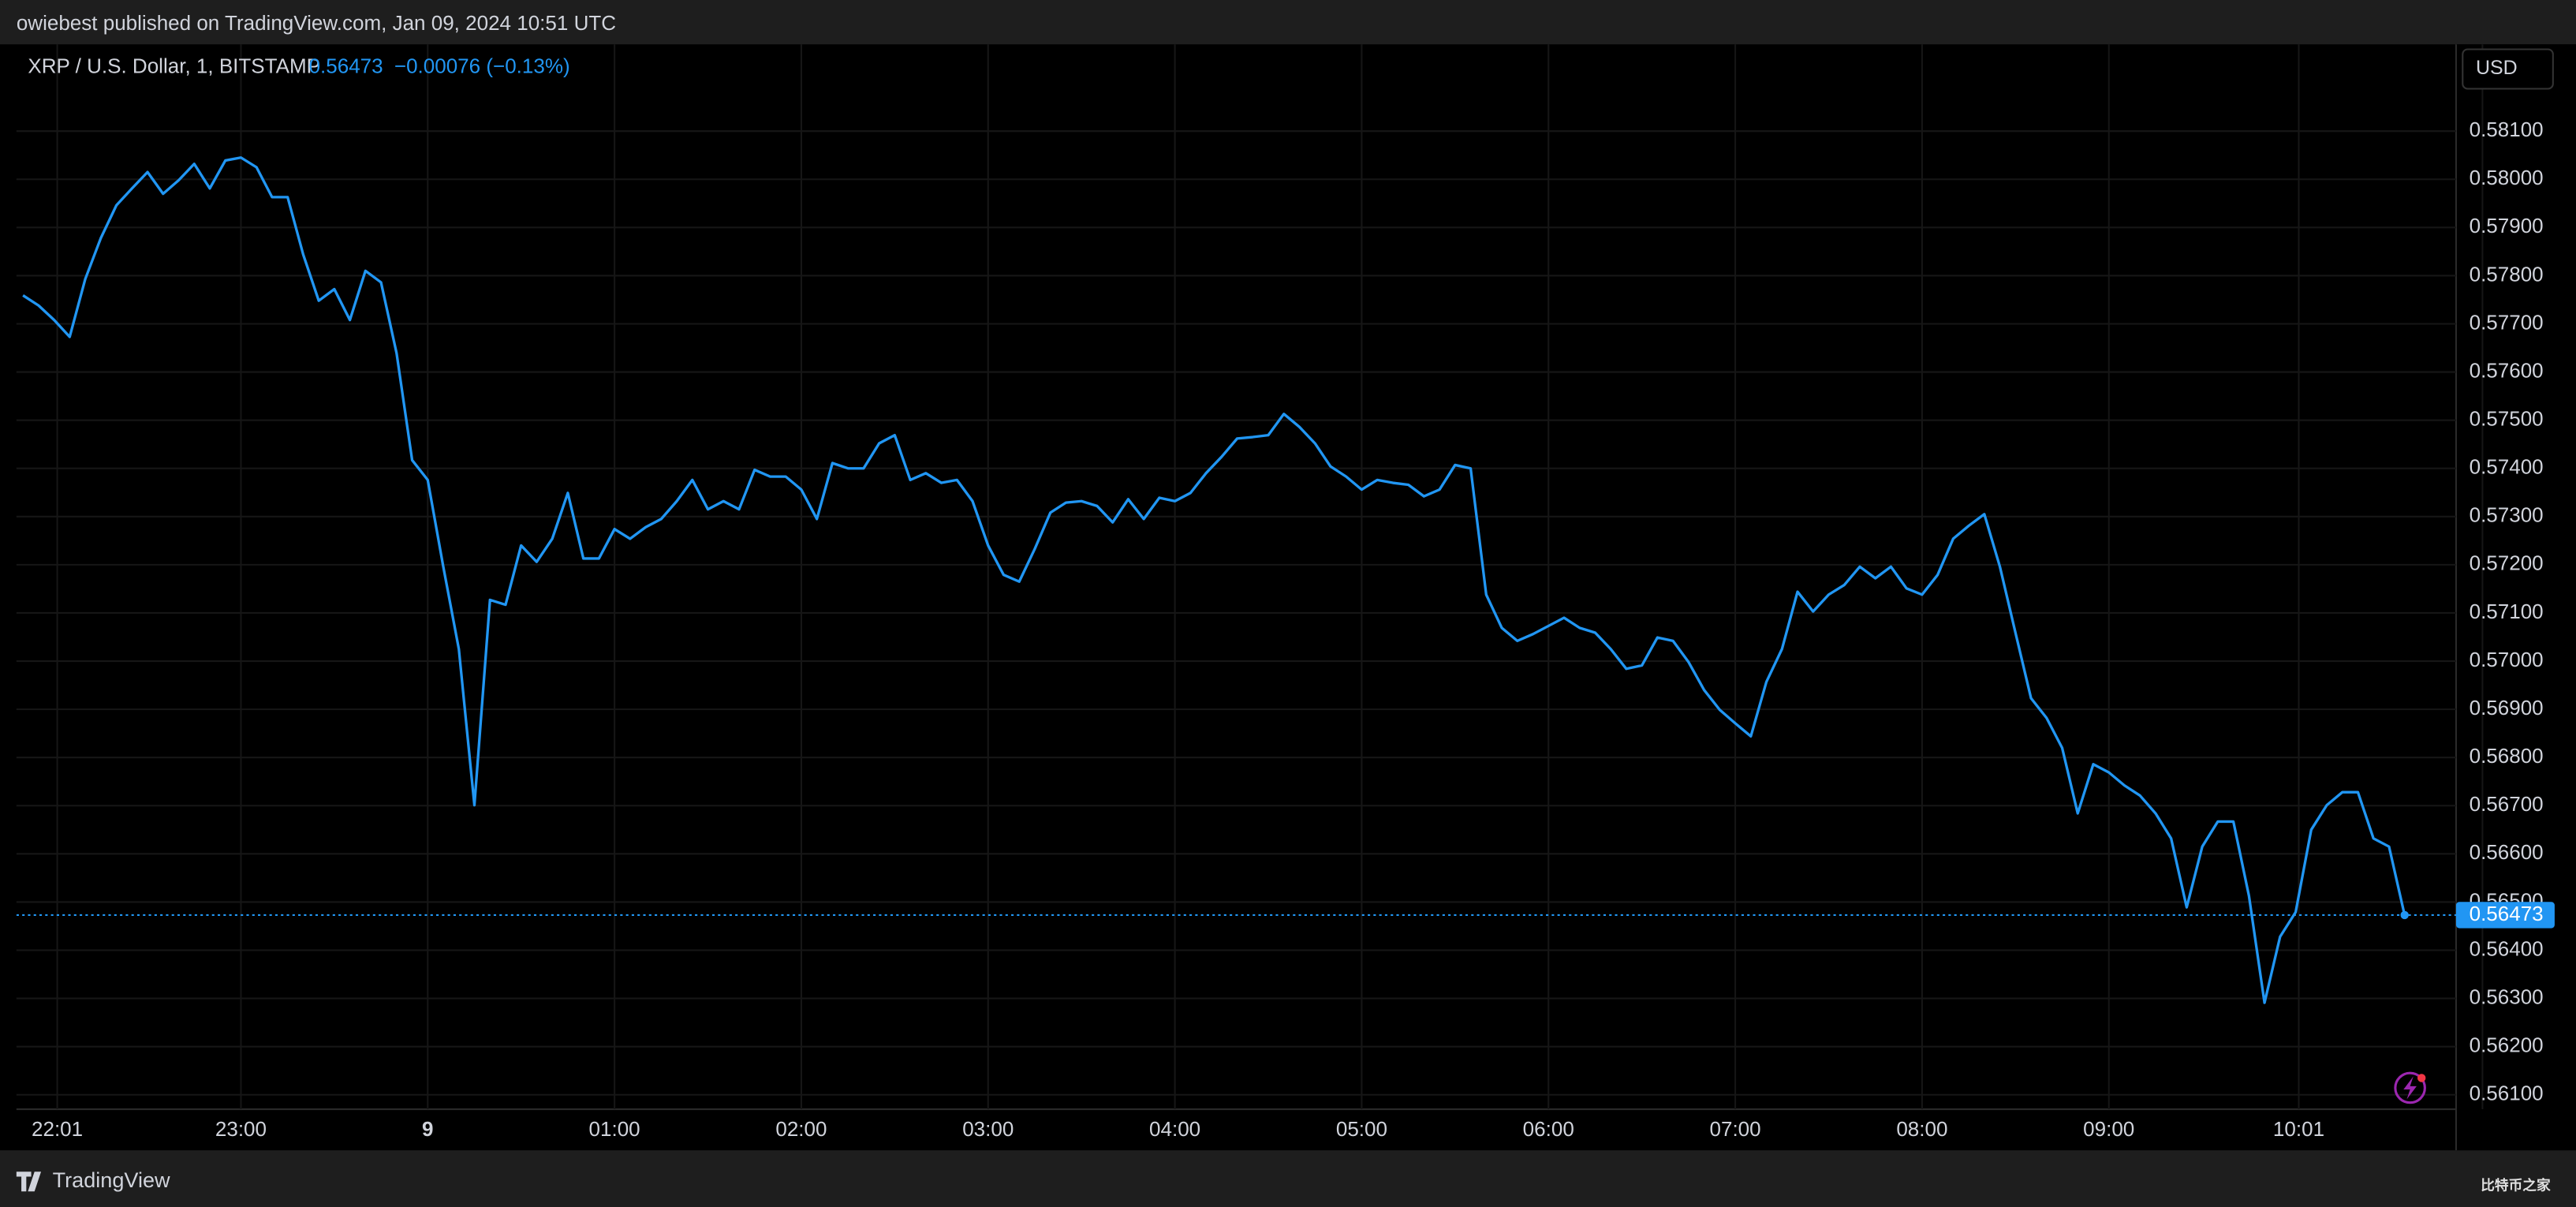 This screenshot has width=2576, height=1207. I want to click on currency-box, so click(2508, 69).